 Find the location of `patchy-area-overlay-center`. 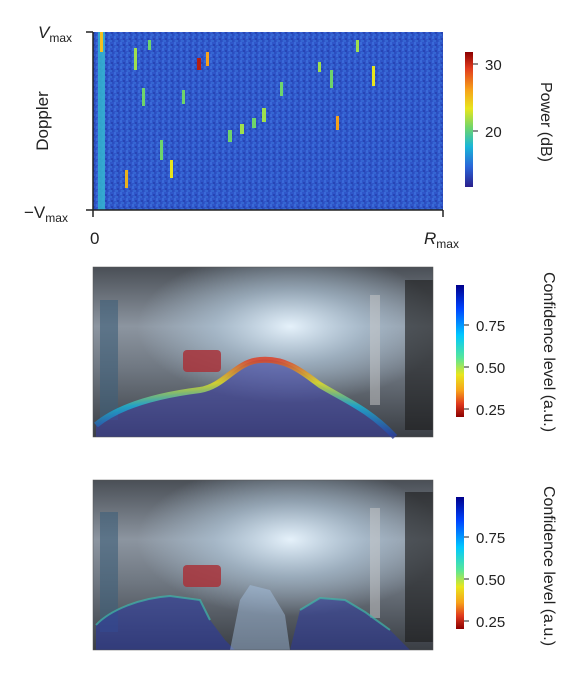

patchy-area-overlay-center is located at coordinates (260, 617).